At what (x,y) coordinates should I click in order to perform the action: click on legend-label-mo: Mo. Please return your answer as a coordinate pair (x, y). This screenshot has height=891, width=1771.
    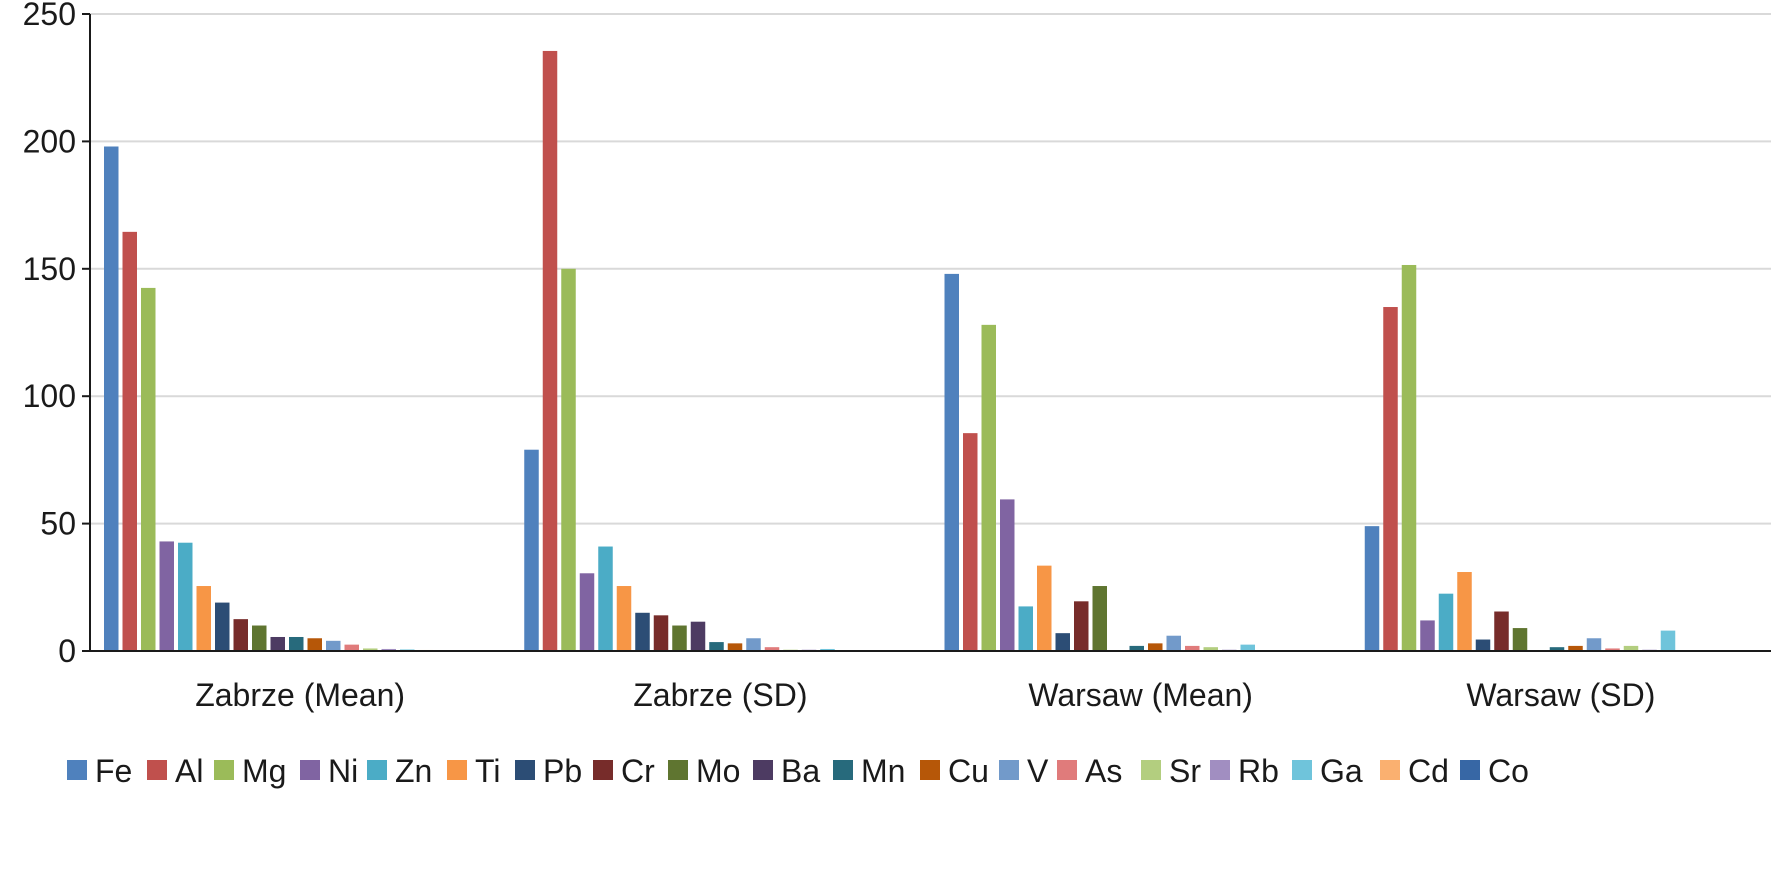
    Looking at the image, I should click on (718, 771).